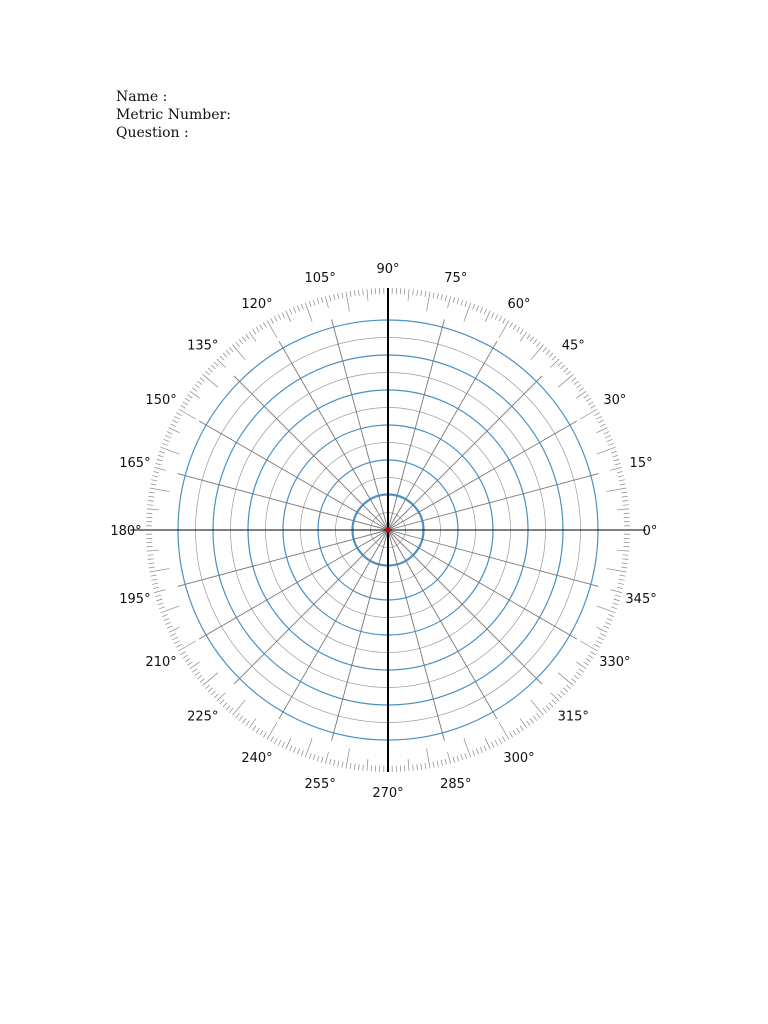 The image size is (768, 1024). Describe the element at coordinates (640, 599) in the screenshot. I see `angle-label: 345°` at that location.